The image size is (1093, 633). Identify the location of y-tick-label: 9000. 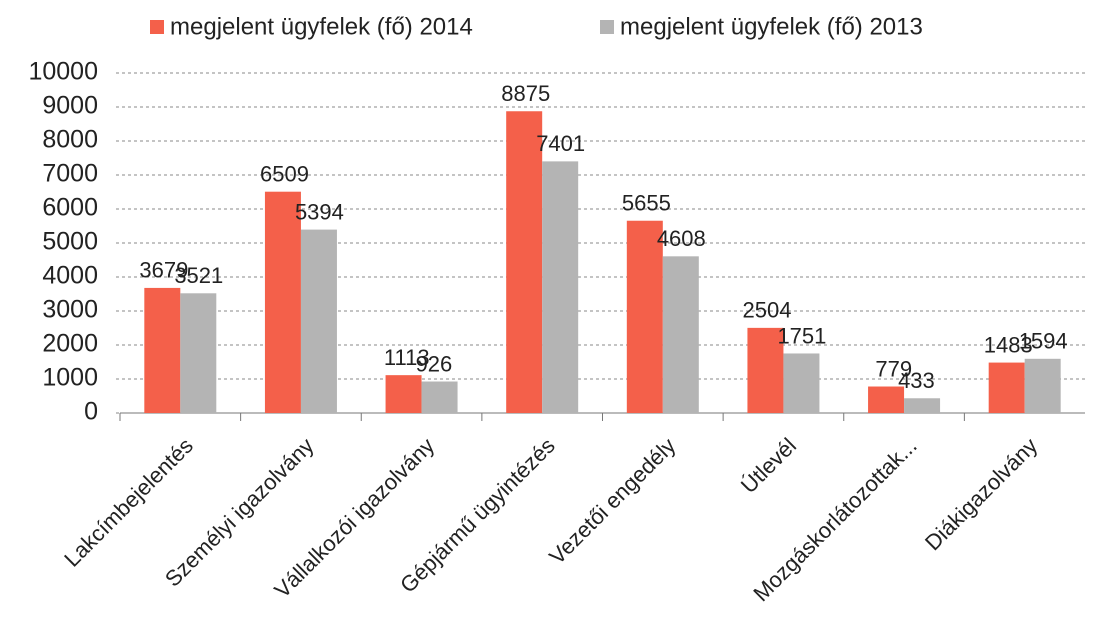
(70, 106).